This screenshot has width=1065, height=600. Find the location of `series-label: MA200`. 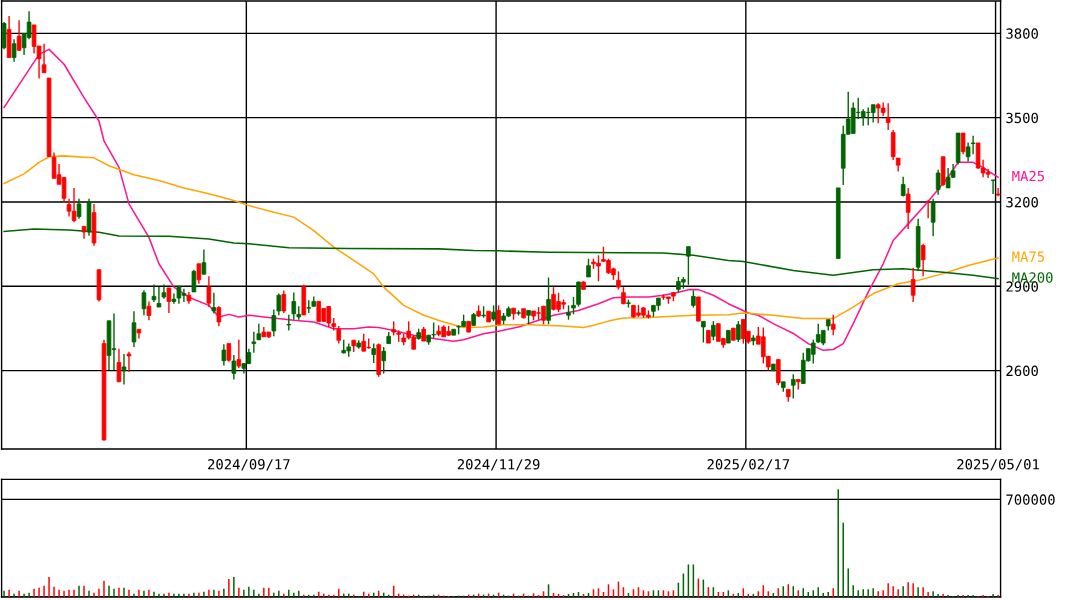

series-label: MA200 is located at coordinates (1032, 277).